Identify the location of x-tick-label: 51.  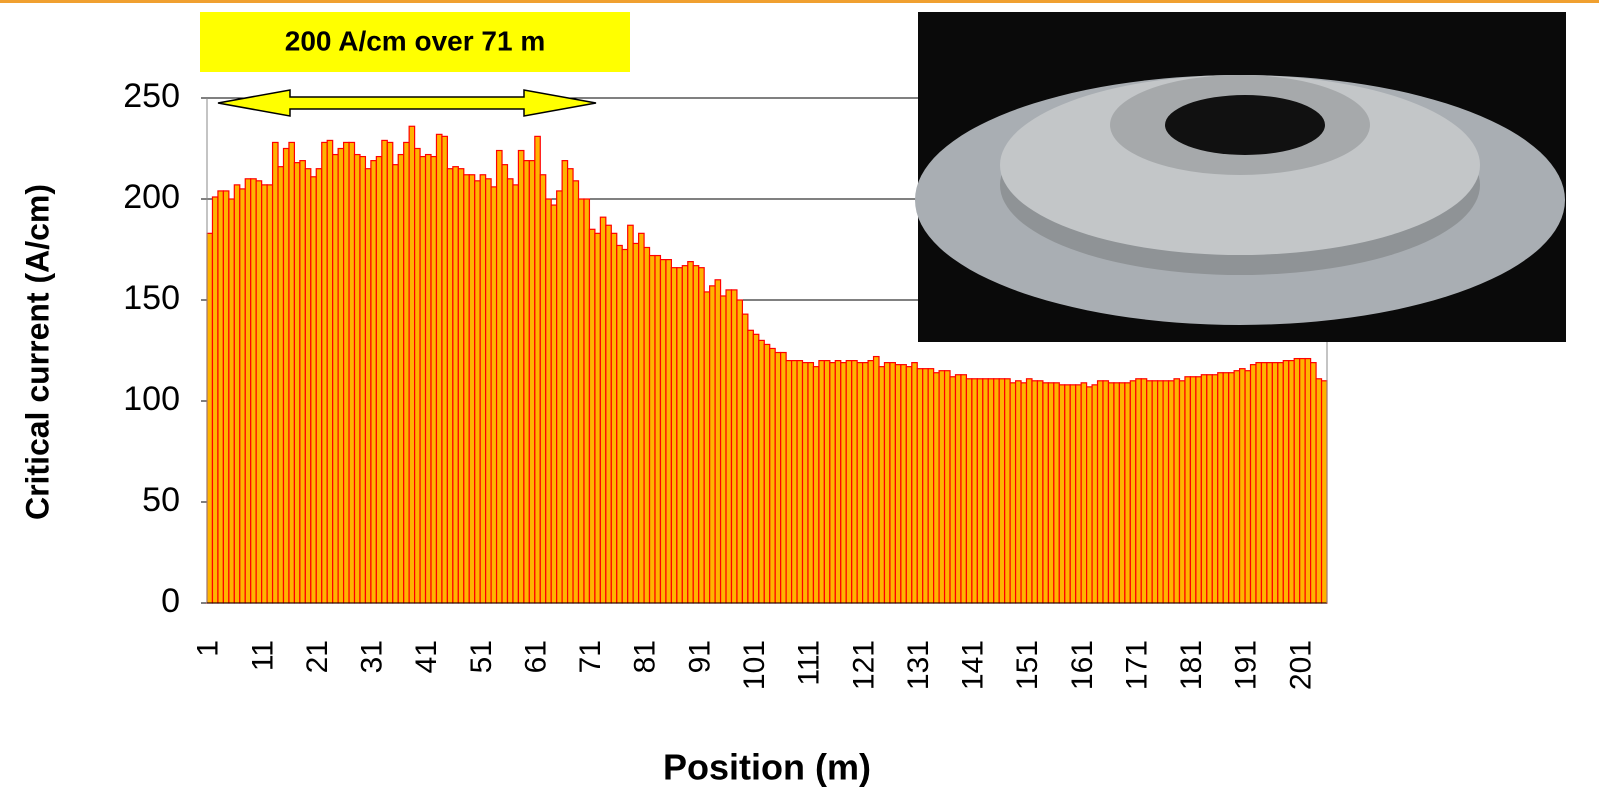
(481, 656).